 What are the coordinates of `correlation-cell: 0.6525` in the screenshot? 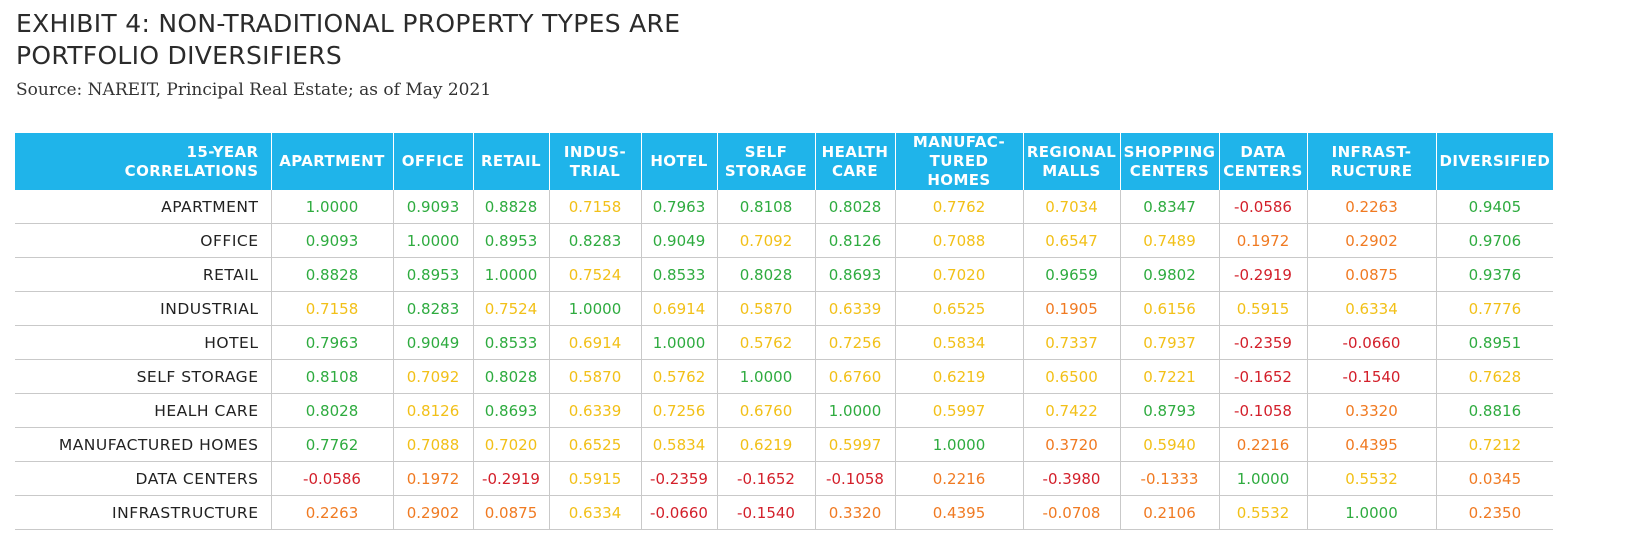 It's located at (595, 444).